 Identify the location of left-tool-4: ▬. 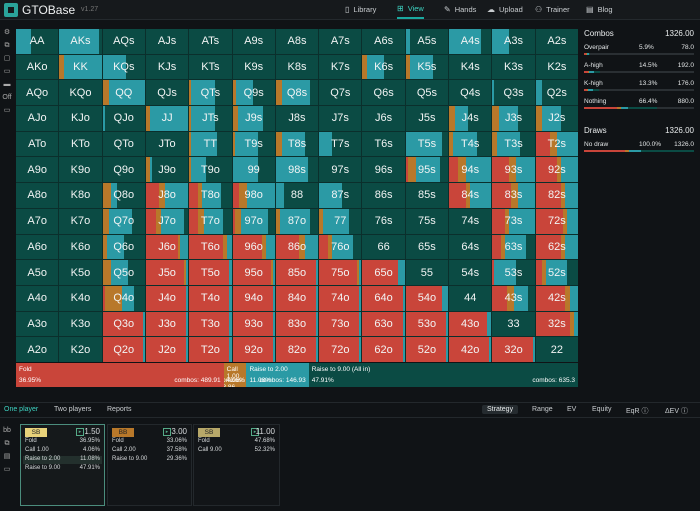
(7, 84).